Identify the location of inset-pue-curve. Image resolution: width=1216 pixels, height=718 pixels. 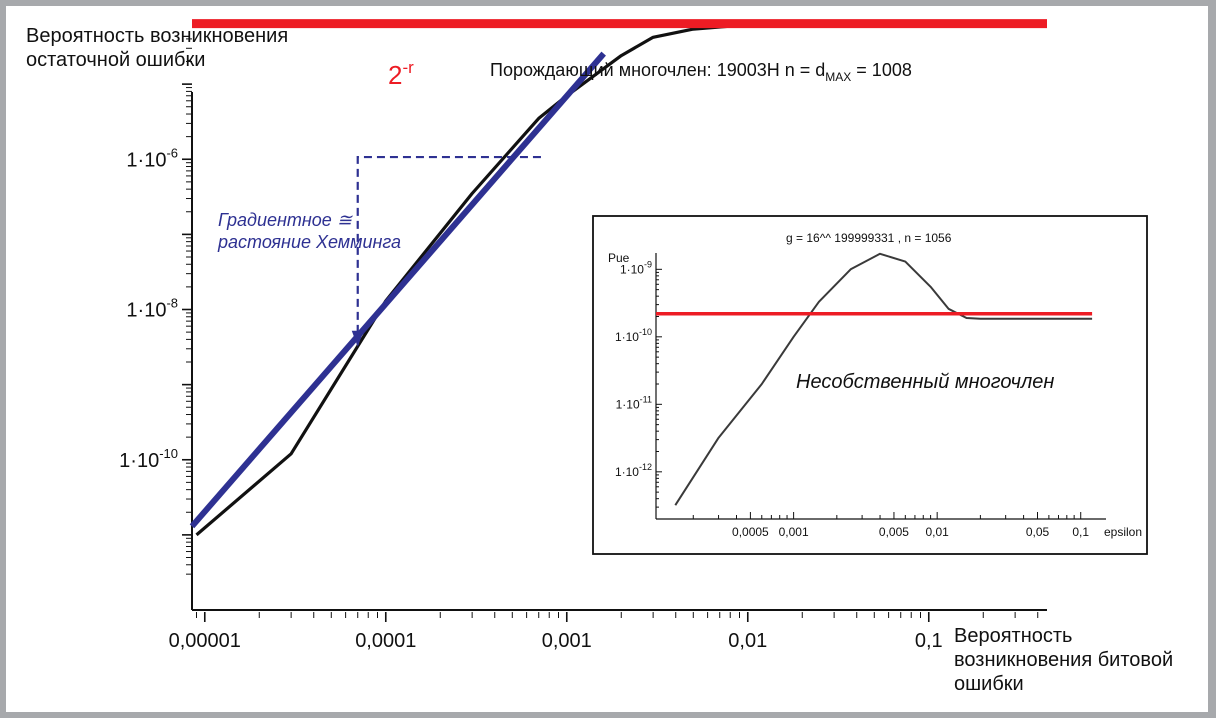
(883, 379).